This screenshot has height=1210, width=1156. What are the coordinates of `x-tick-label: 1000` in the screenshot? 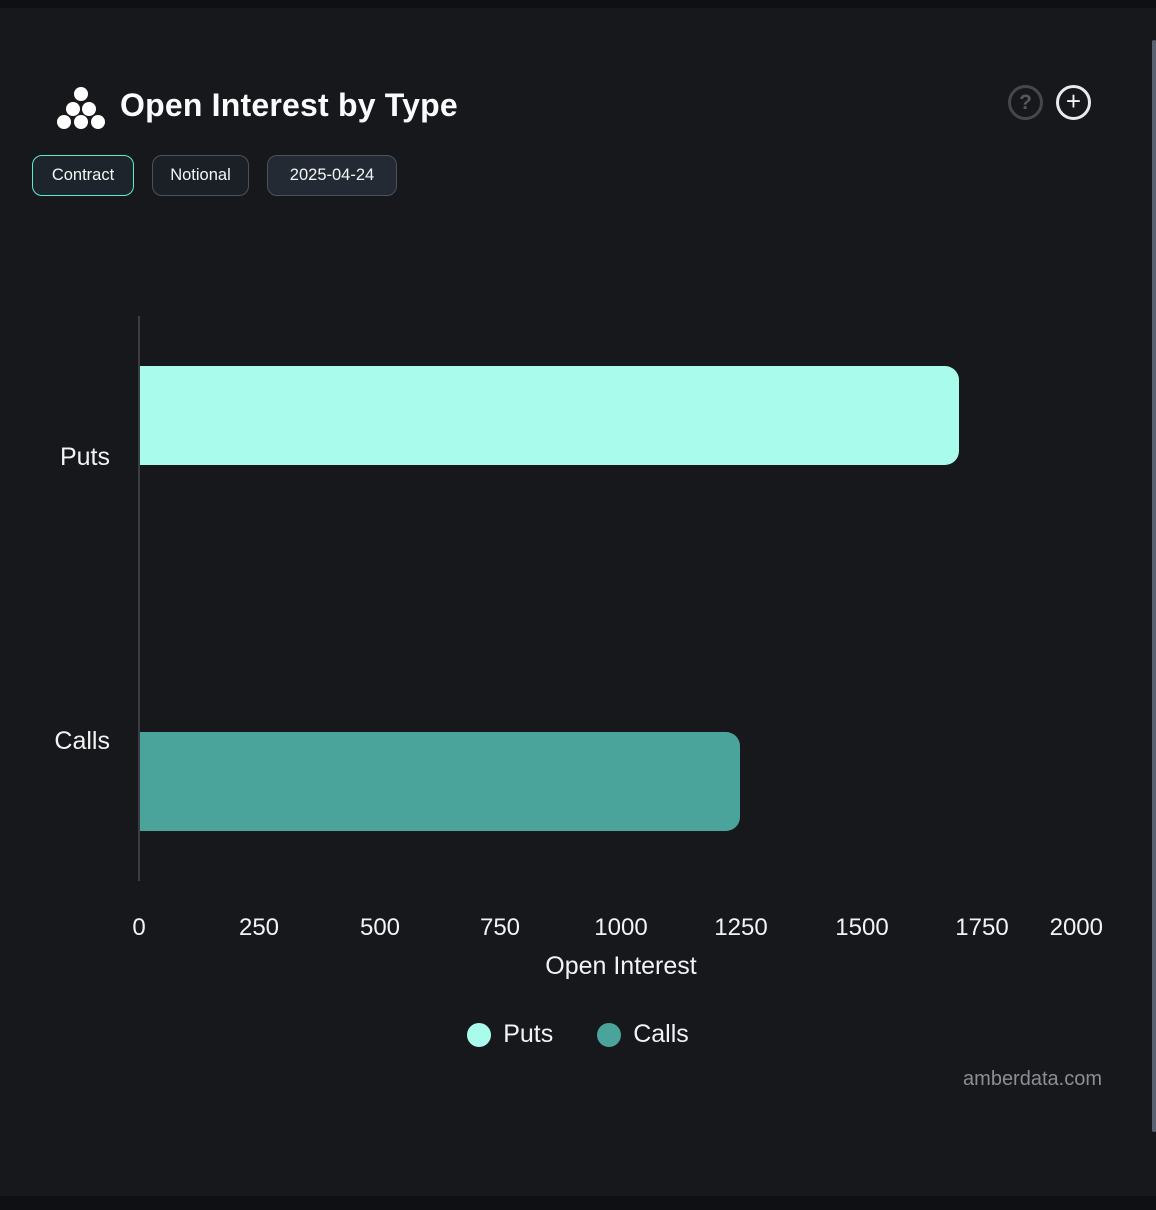 It's located at (621, 927).